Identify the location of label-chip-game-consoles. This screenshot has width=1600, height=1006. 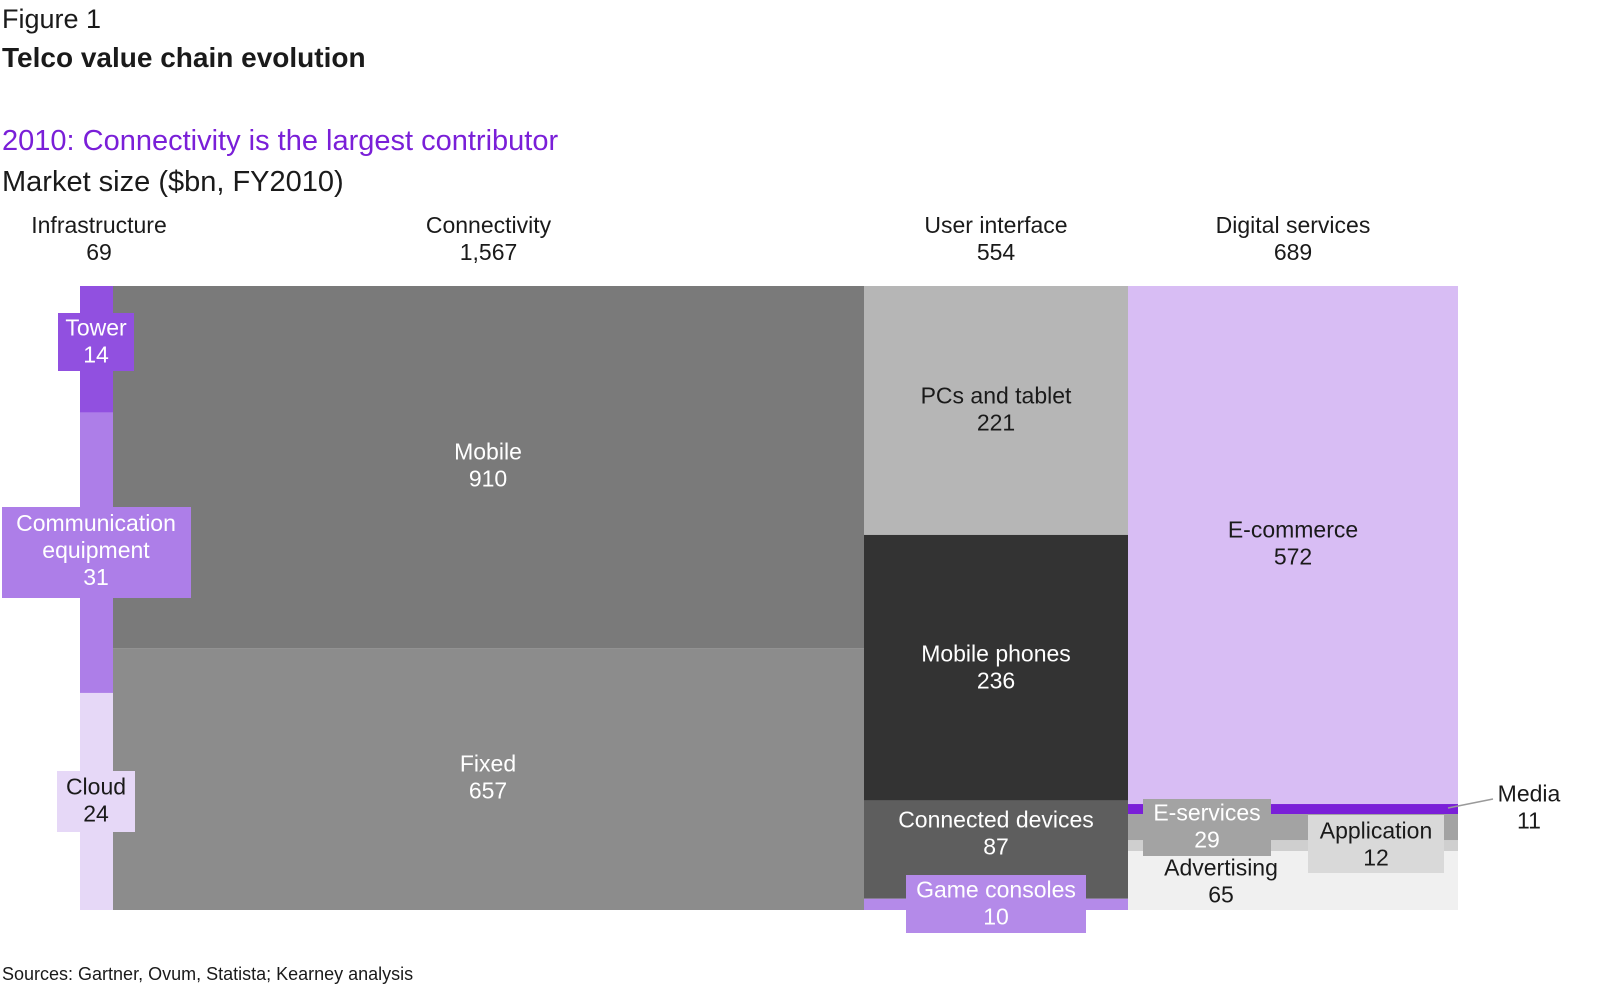
(996, 904).